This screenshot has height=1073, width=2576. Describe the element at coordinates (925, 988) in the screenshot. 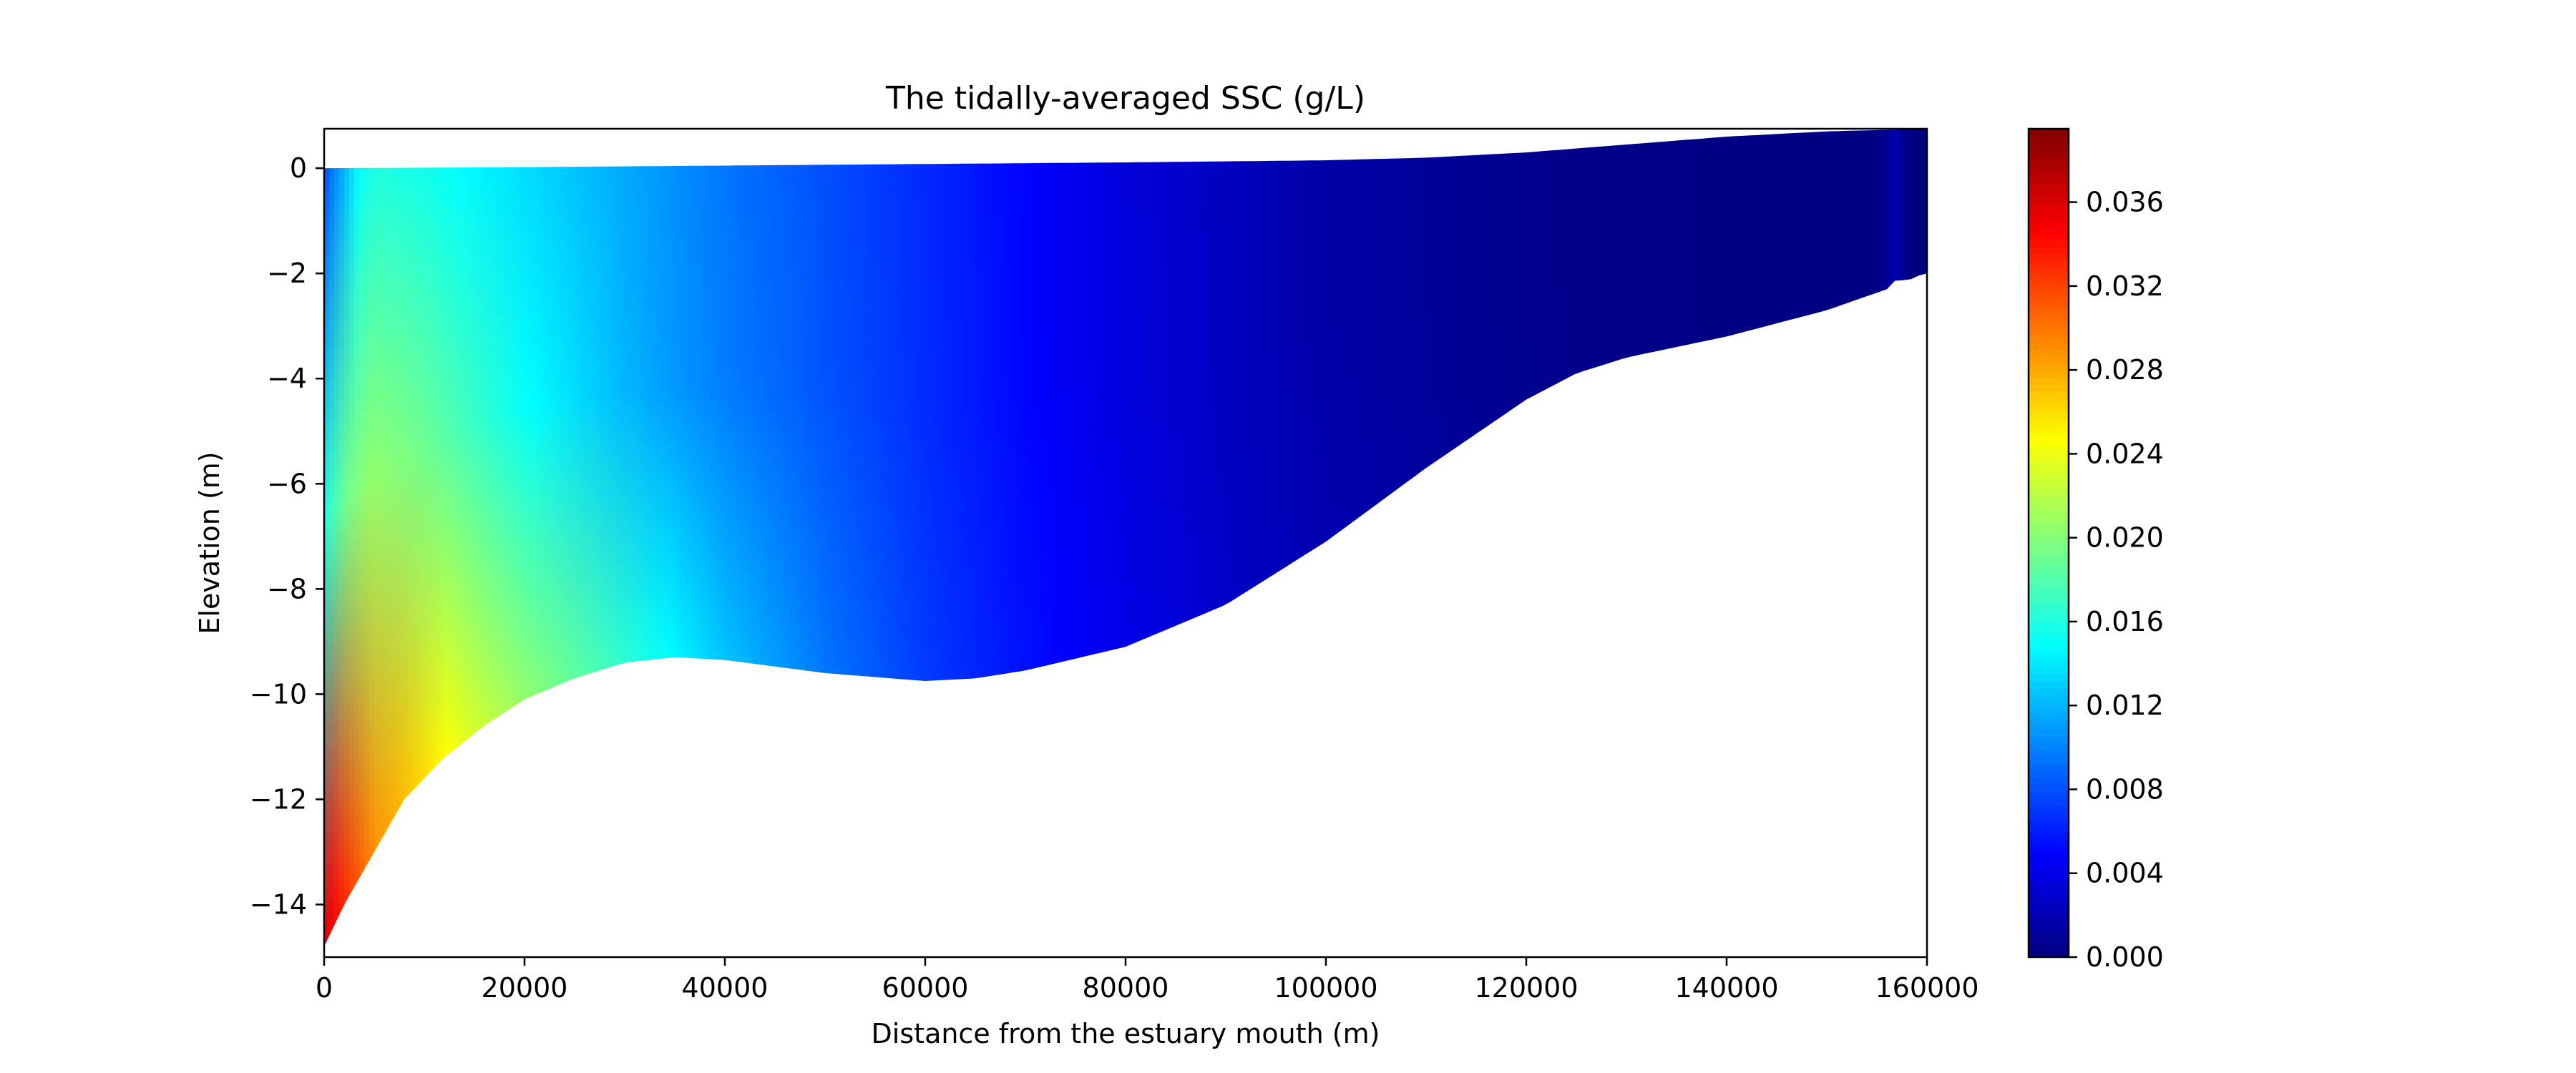

I see `x-tick-label: 60000` at that location.